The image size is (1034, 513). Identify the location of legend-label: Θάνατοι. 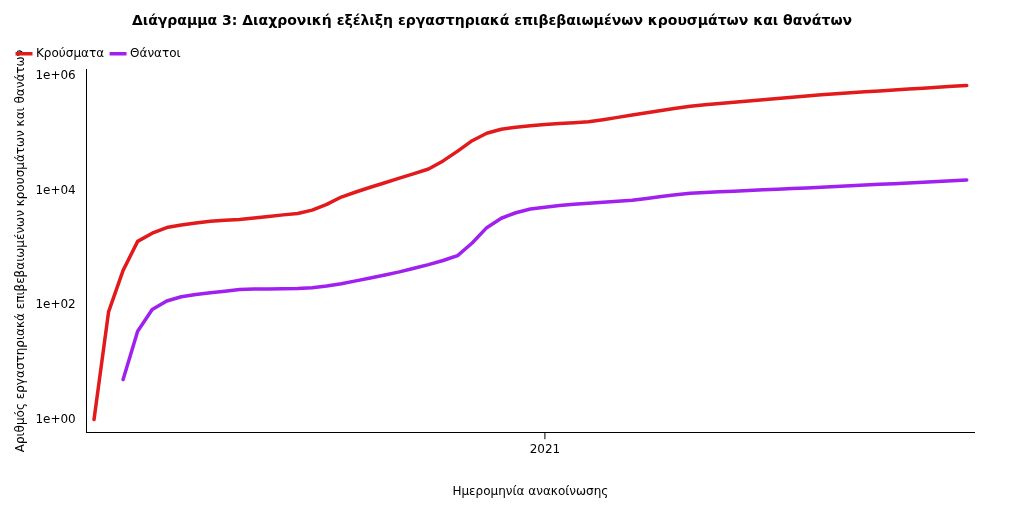
(155, 52).